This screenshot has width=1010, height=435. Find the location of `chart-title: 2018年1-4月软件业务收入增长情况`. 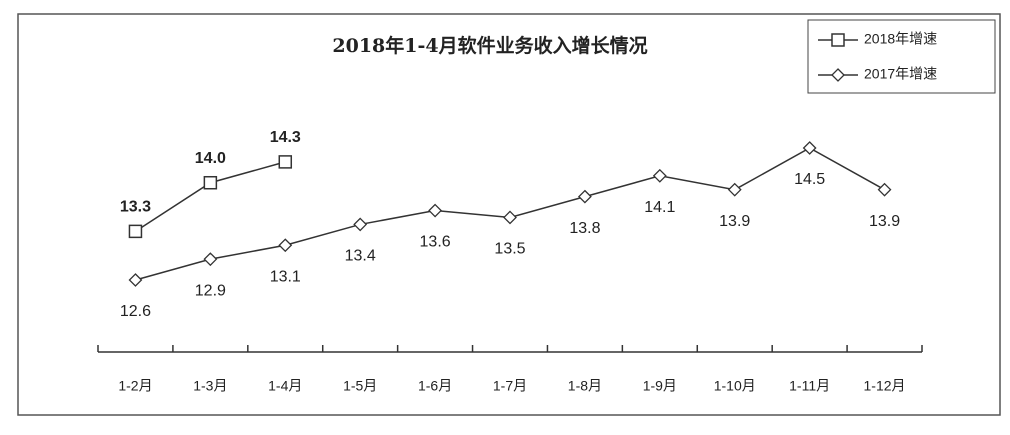

chart-title: 2018年1-4月软件业务收入增长情况 is located at coordinates (489, 45).